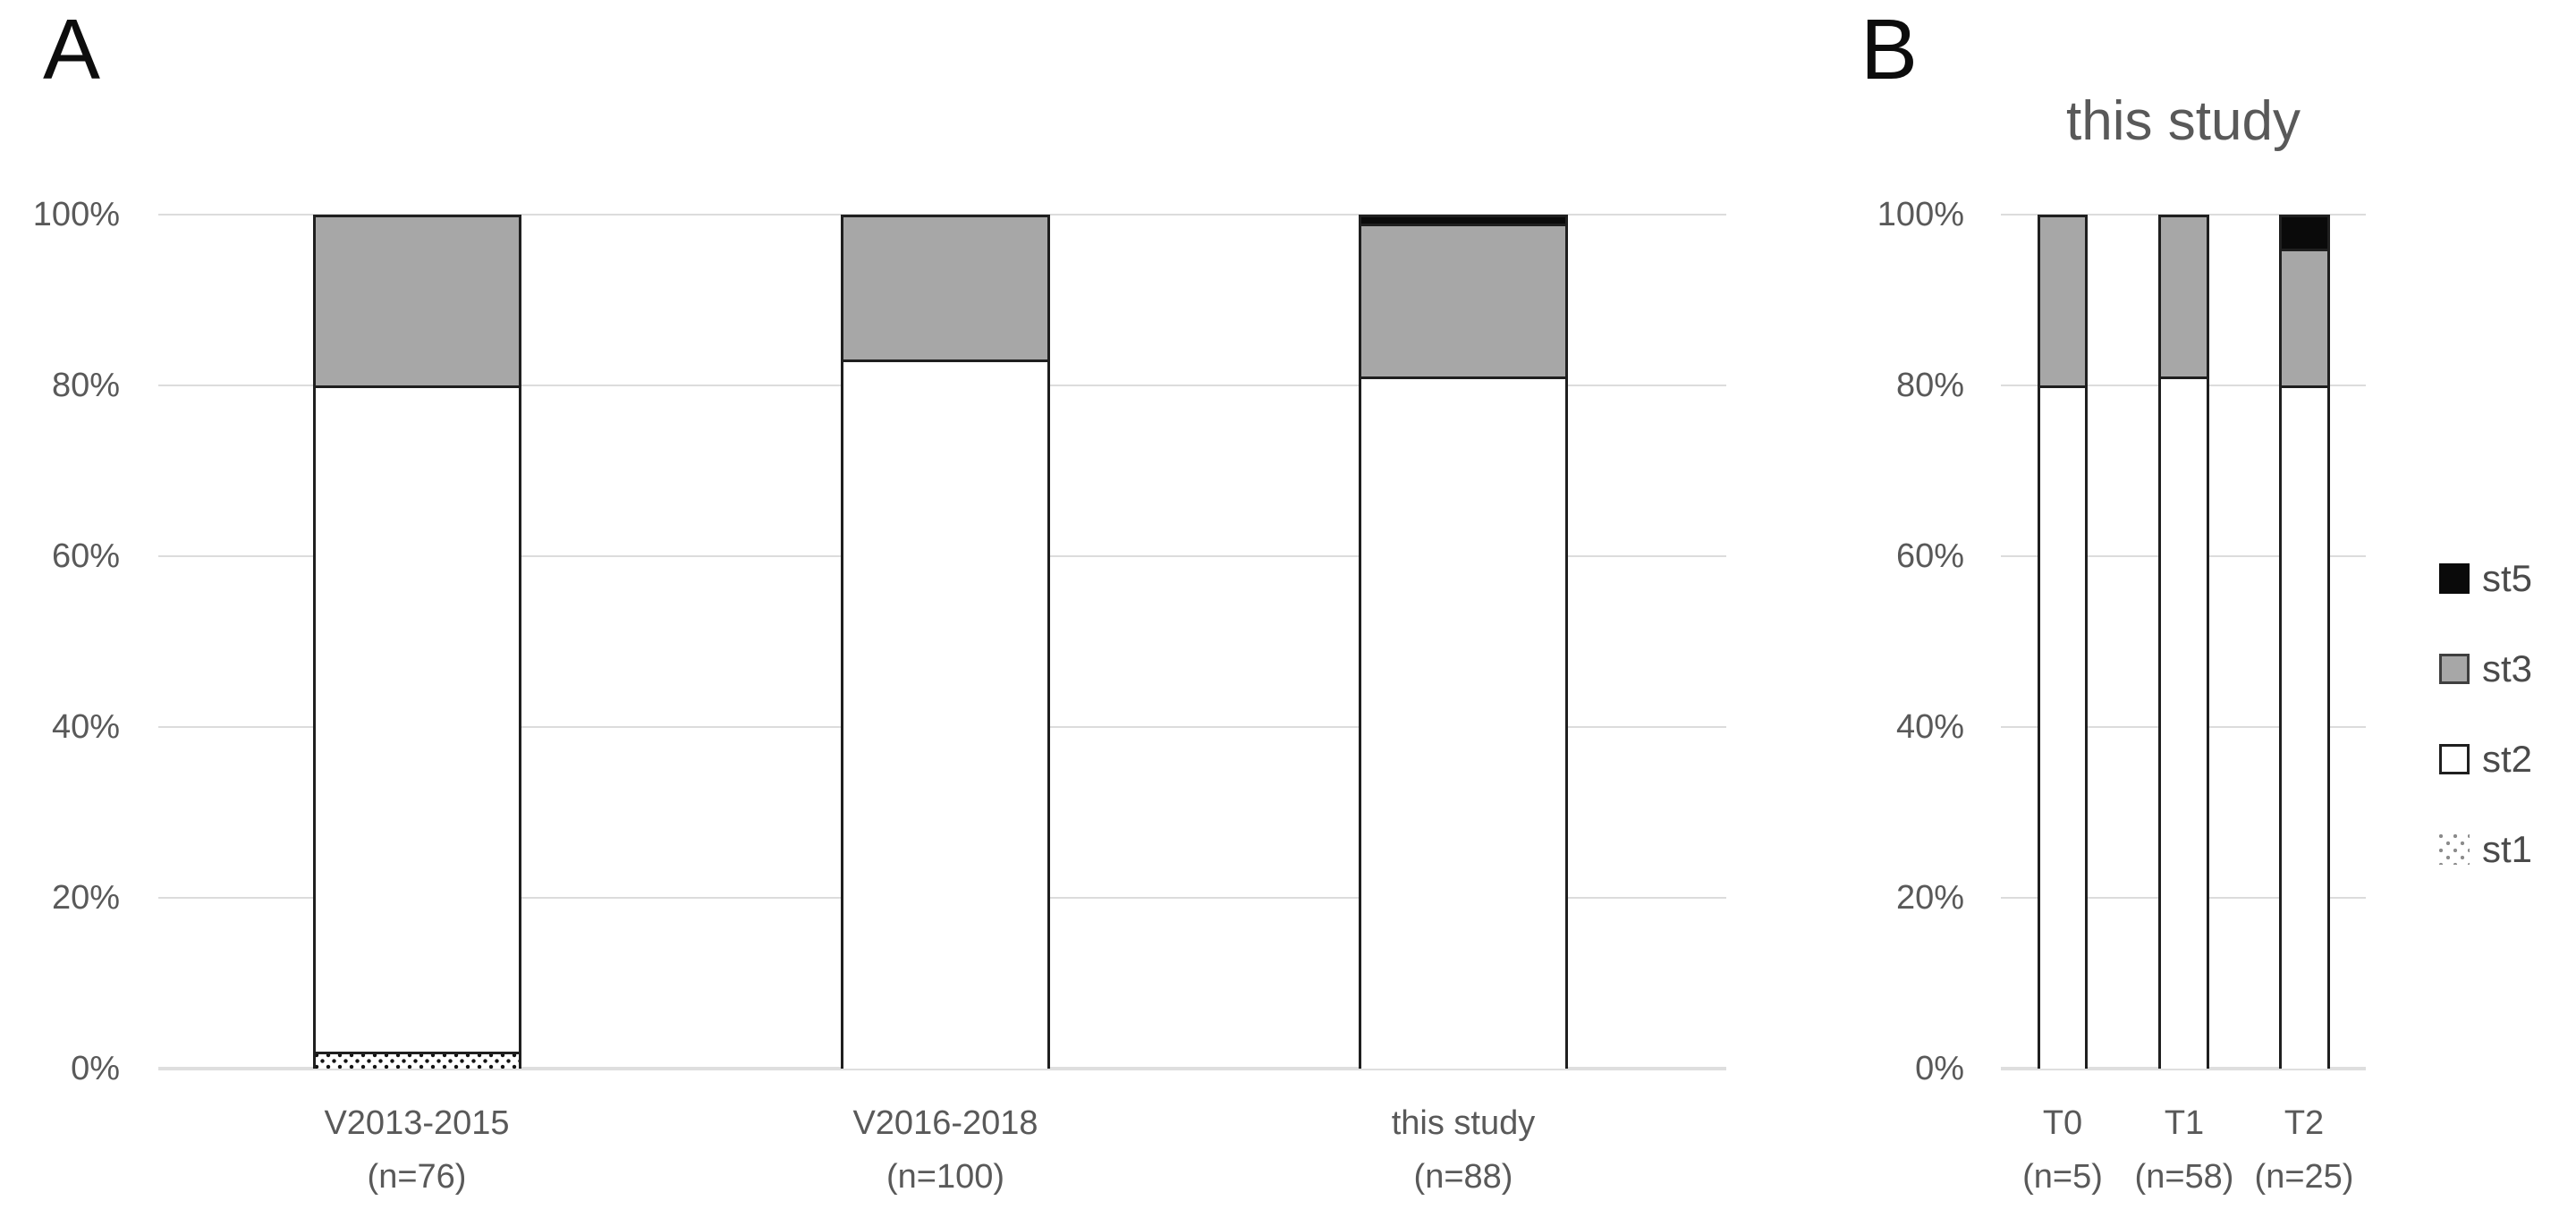 Image resolution: width=2576 pixels, height=1226 pixels. I want to click on bar-t0, so click(2063, 642).